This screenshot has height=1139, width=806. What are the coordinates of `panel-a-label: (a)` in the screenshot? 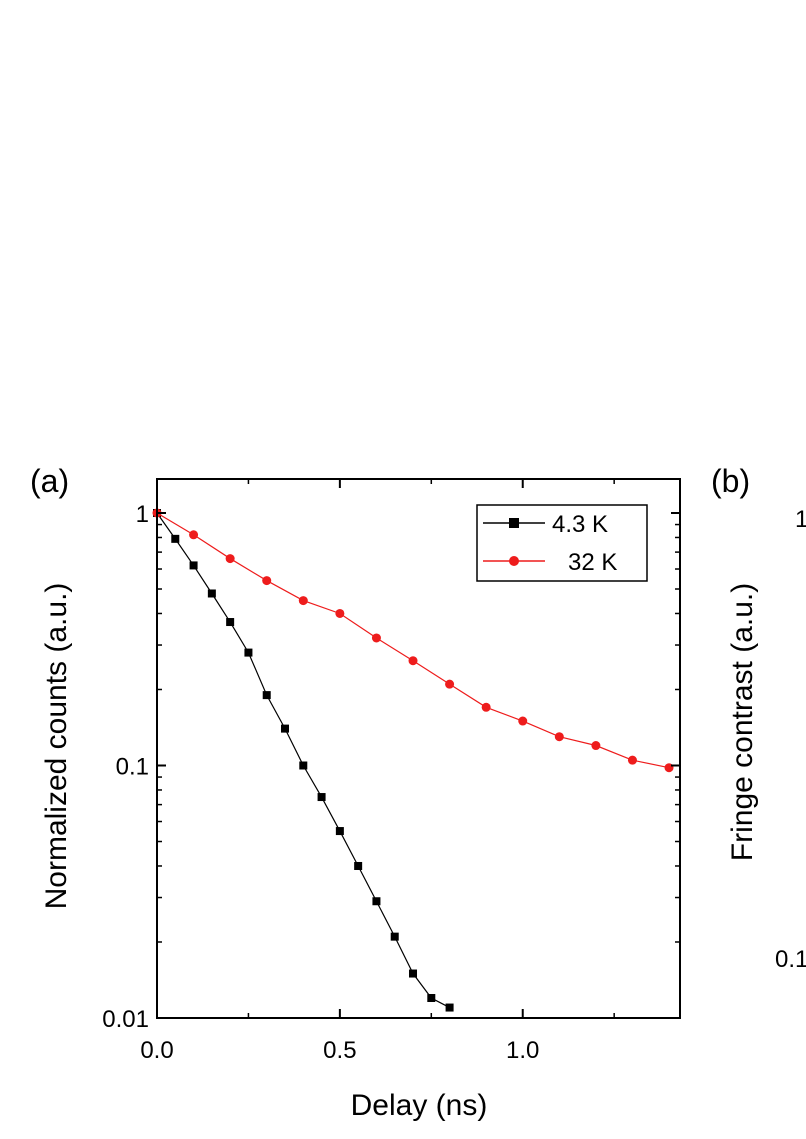 It's located at (49, 481).